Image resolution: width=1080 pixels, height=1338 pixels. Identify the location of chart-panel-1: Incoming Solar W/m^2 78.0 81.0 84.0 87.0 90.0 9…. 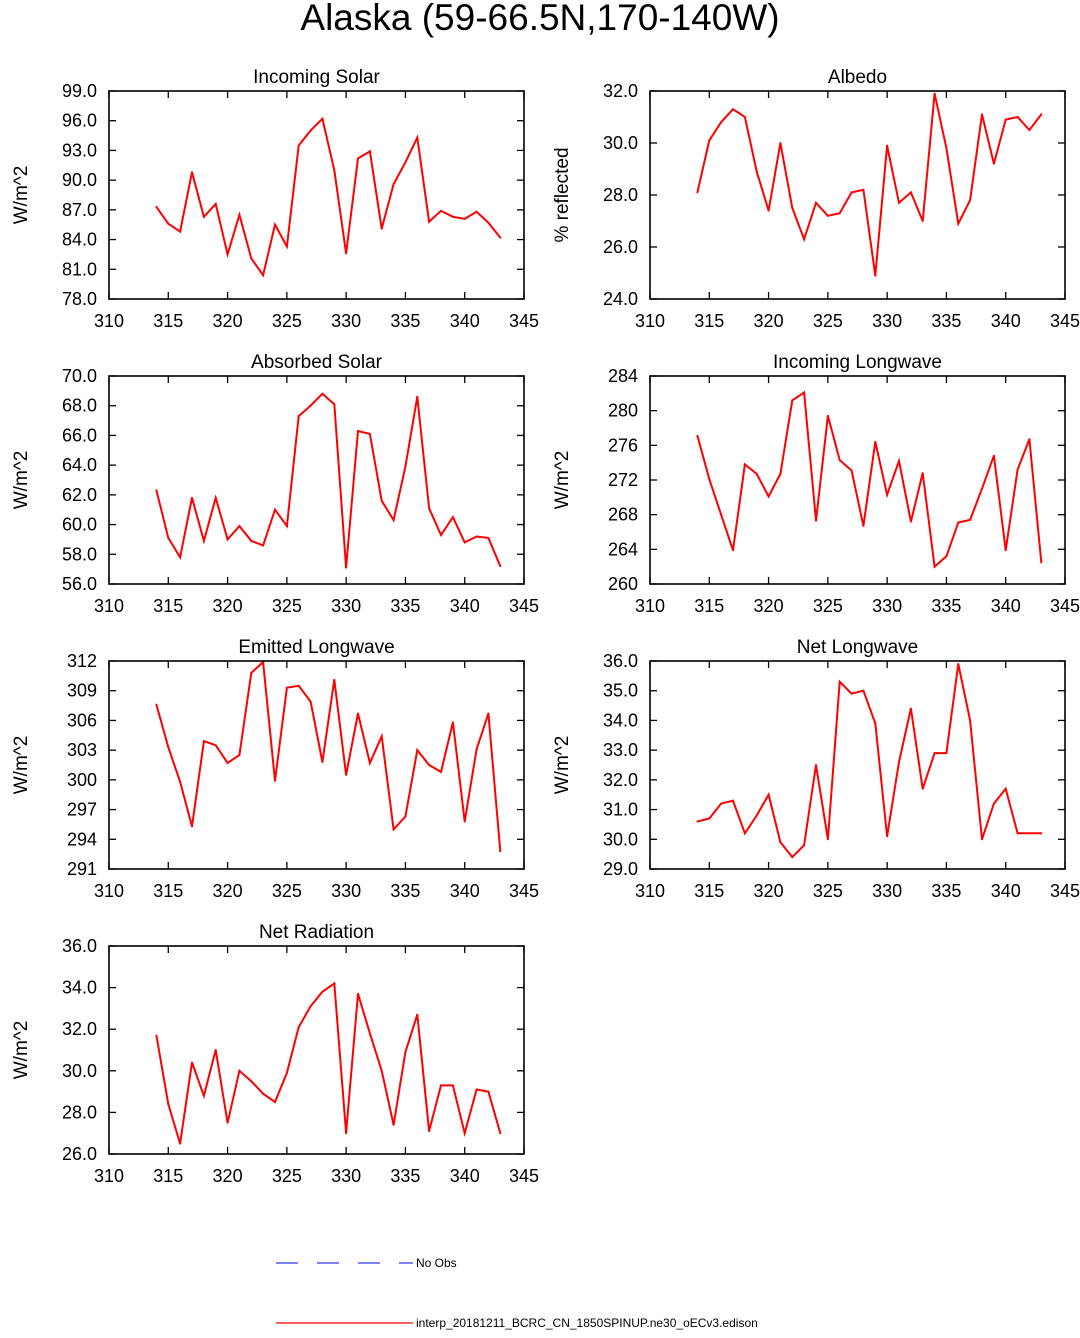
(275, 199).